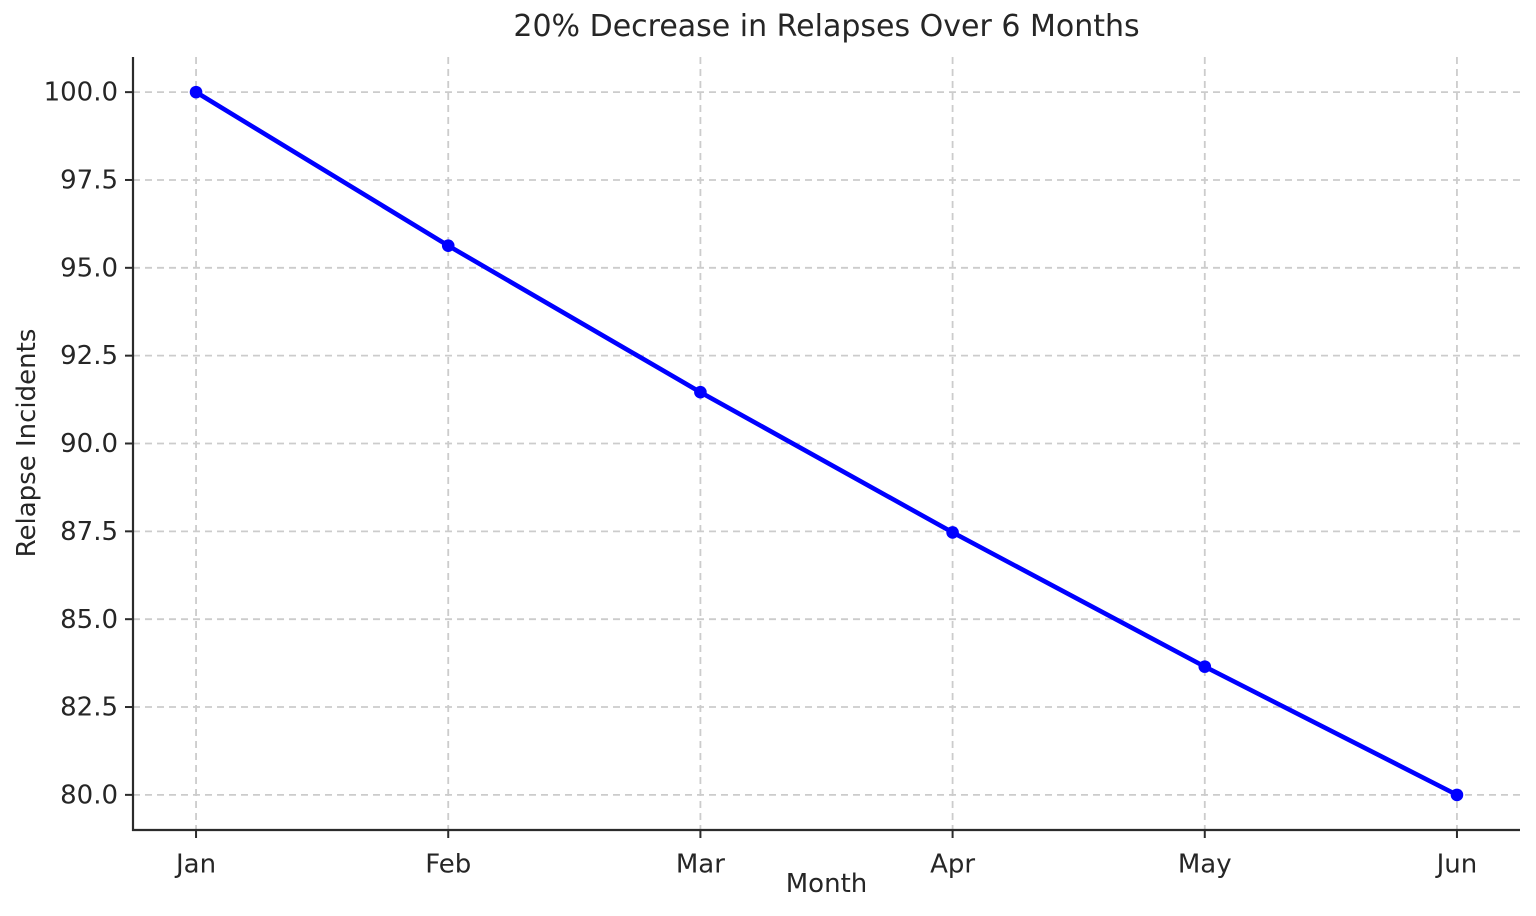 The height and width of the screenshot is (916, 1536). I want to click on y-tick-label: 95.0, so click(89, 268).